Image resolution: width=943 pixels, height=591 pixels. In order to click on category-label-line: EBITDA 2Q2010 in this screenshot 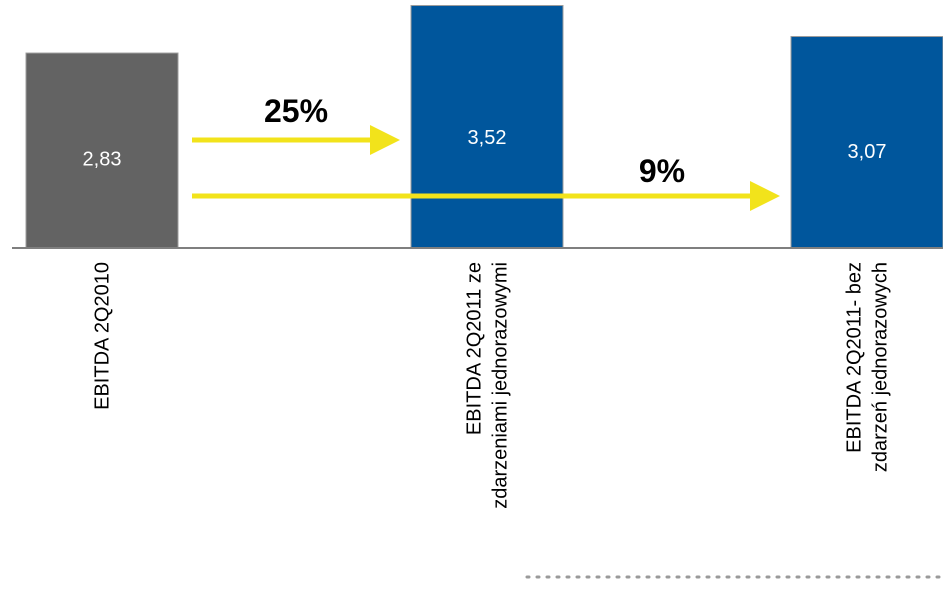, I will do `click(103, 336)`.